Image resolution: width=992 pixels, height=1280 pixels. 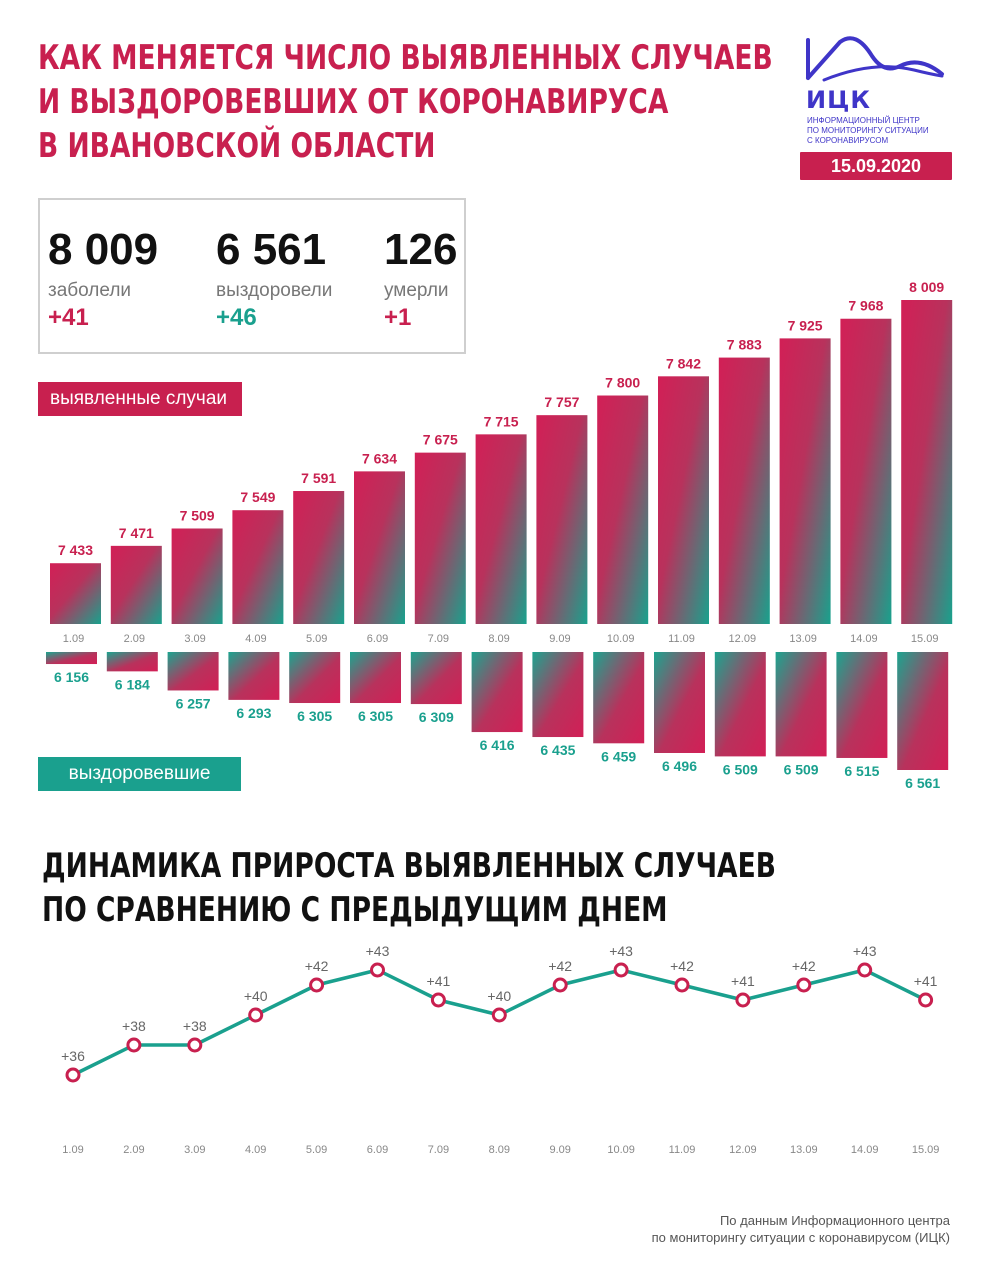 What do you see at coordinates (257, 497) in the screenshot?
I see `bar-cases-label: 7 549` at bounding box center [257, 497].